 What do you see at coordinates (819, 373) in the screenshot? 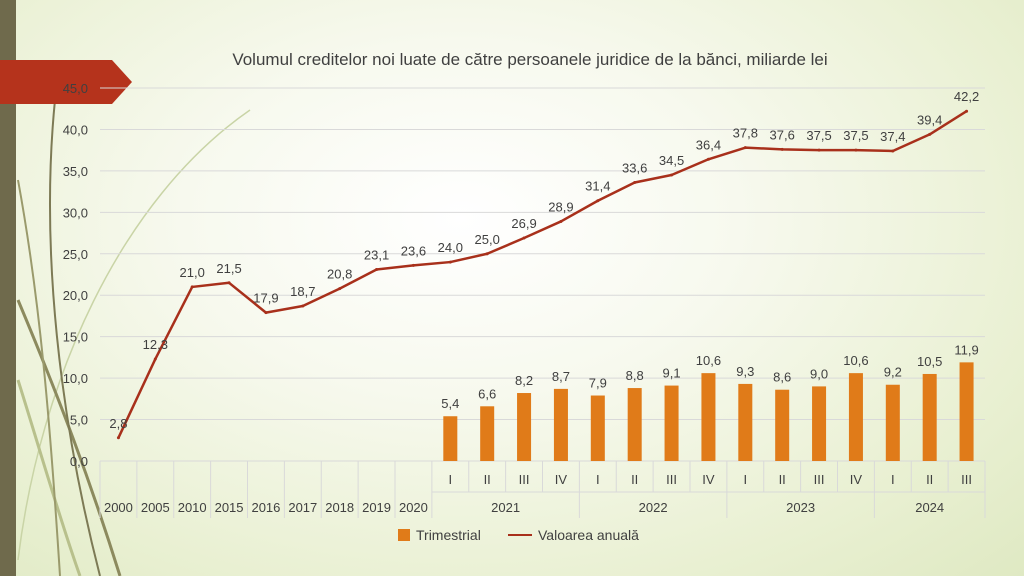
I see `bar-data-label: 9,0` at bounding box center [819, 373].